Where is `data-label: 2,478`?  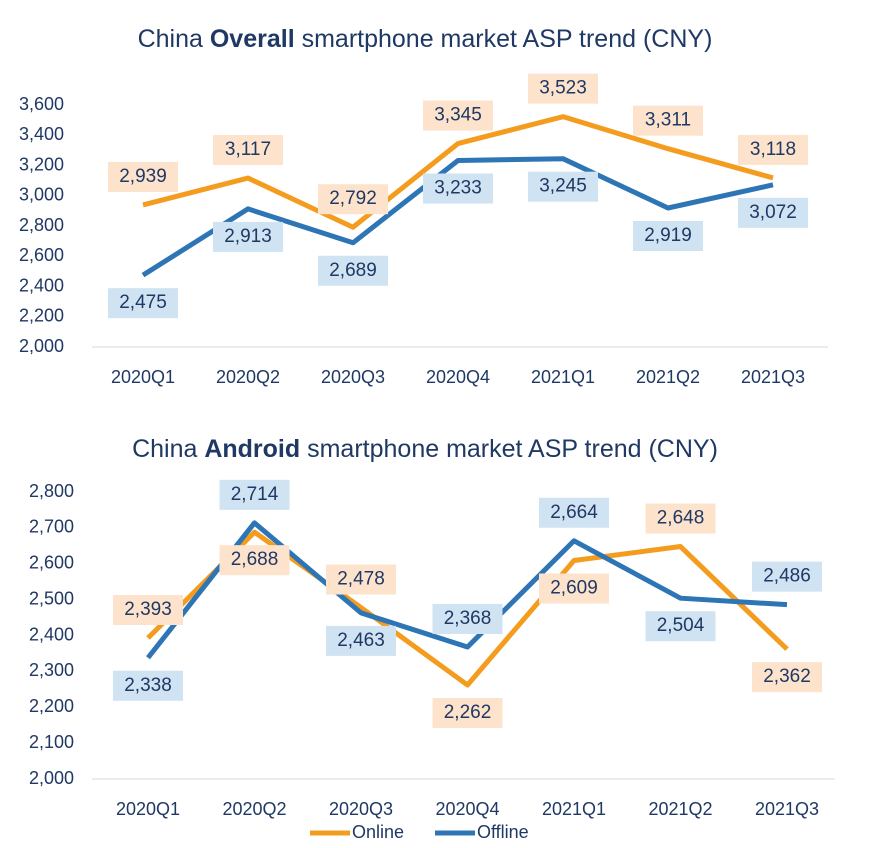
data-label: 2,478 is located at coordinates (361, 579).